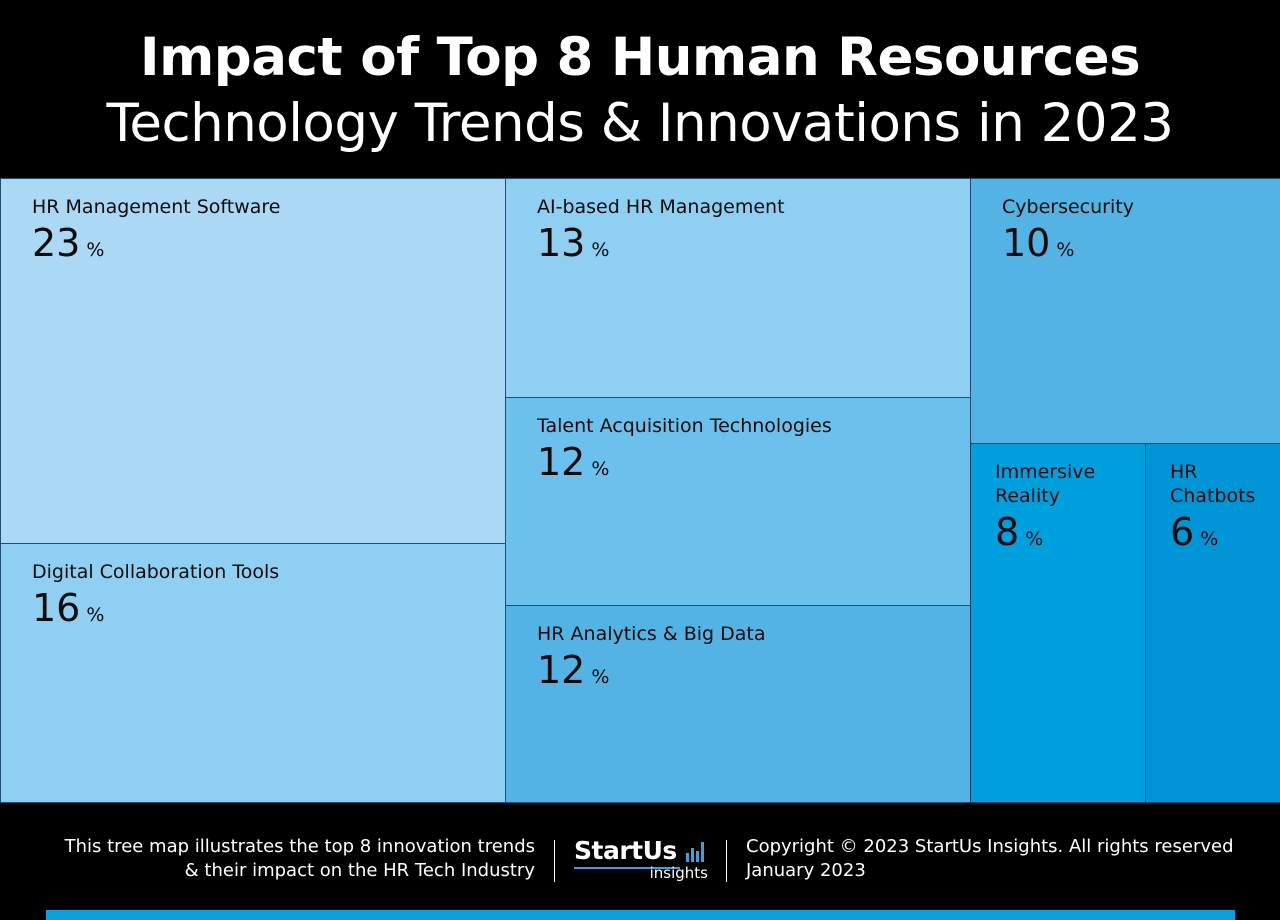 This screenshot has width=1280, height=920. I want to click on treemap-tile: HR Chatbots 6%, so click(1212, 623).